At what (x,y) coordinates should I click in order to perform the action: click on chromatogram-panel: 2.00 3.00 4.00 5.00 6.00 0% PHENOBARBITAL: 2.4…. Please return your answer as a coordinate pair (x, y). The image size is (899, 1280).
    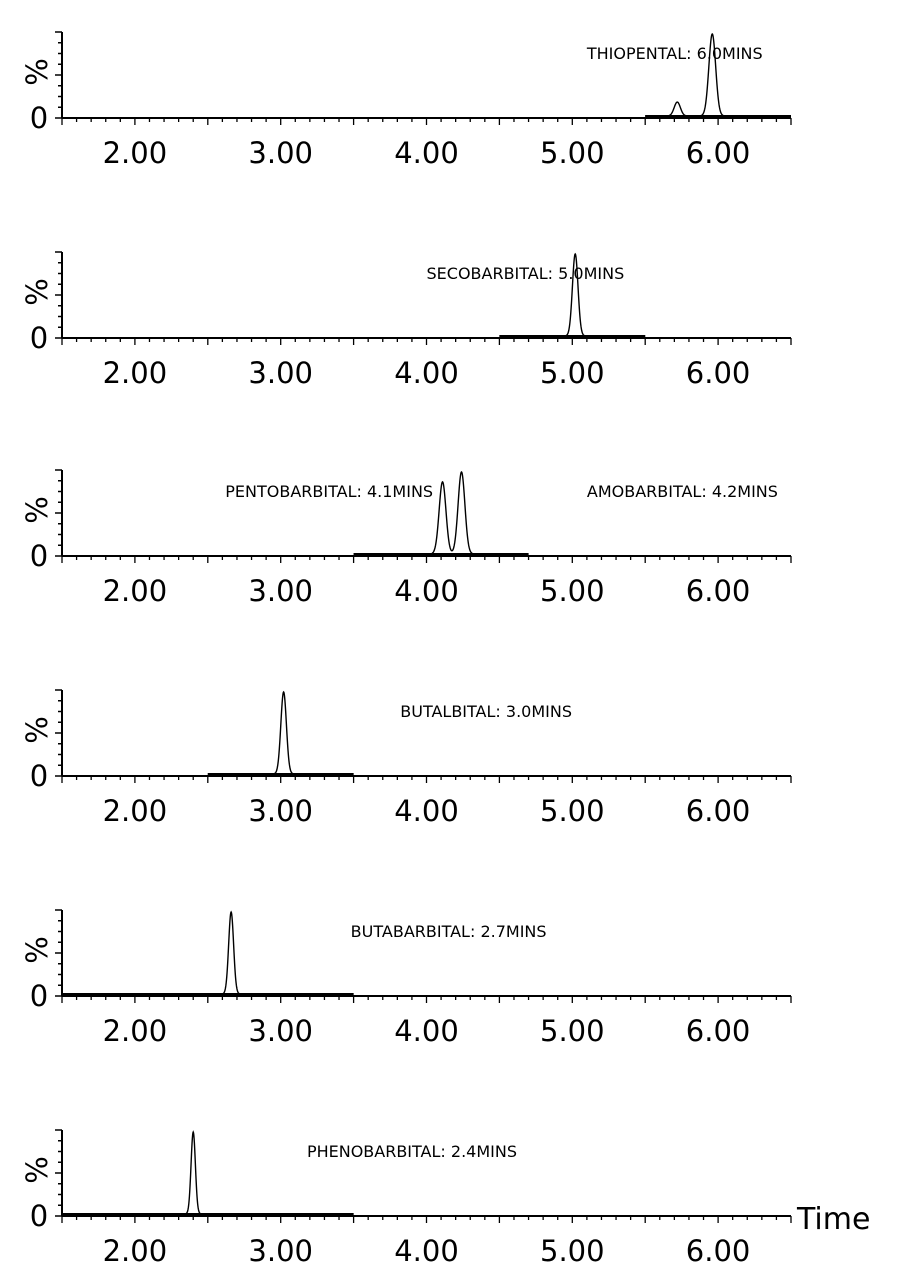
    Looking at the image, I should click on (445, 1198).